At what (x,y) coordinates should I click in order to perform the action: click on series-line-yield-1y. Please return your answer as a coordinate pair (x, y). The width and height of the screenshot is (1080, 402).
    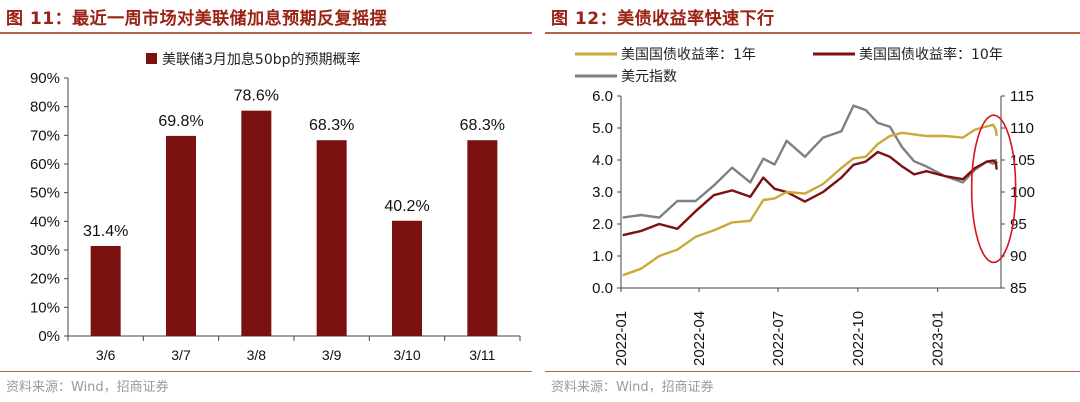
    Looking at the image, I should click on (810, 200).